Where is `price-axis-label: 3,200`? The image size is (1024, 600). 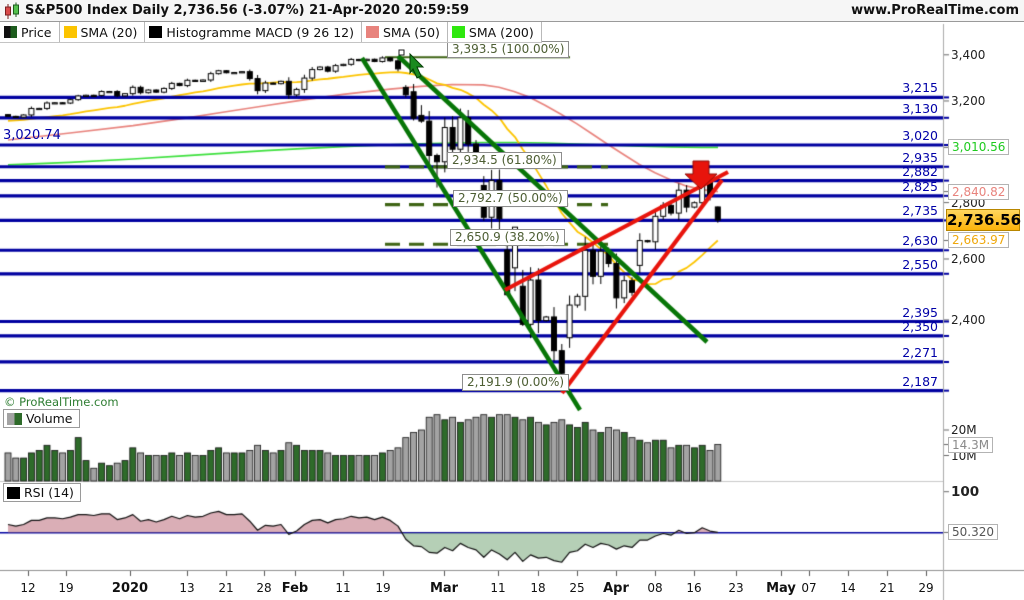 price-axis-label: 3,200 is located at coordinates (968, 100).